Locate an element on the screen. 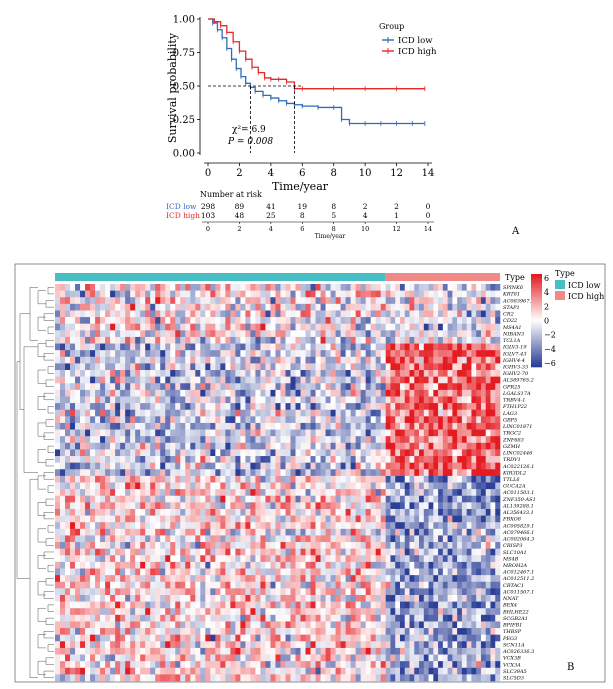 This screenshot has height=689, width=613. x-tick-label-1: 2 is located at coordinates (239, 173).